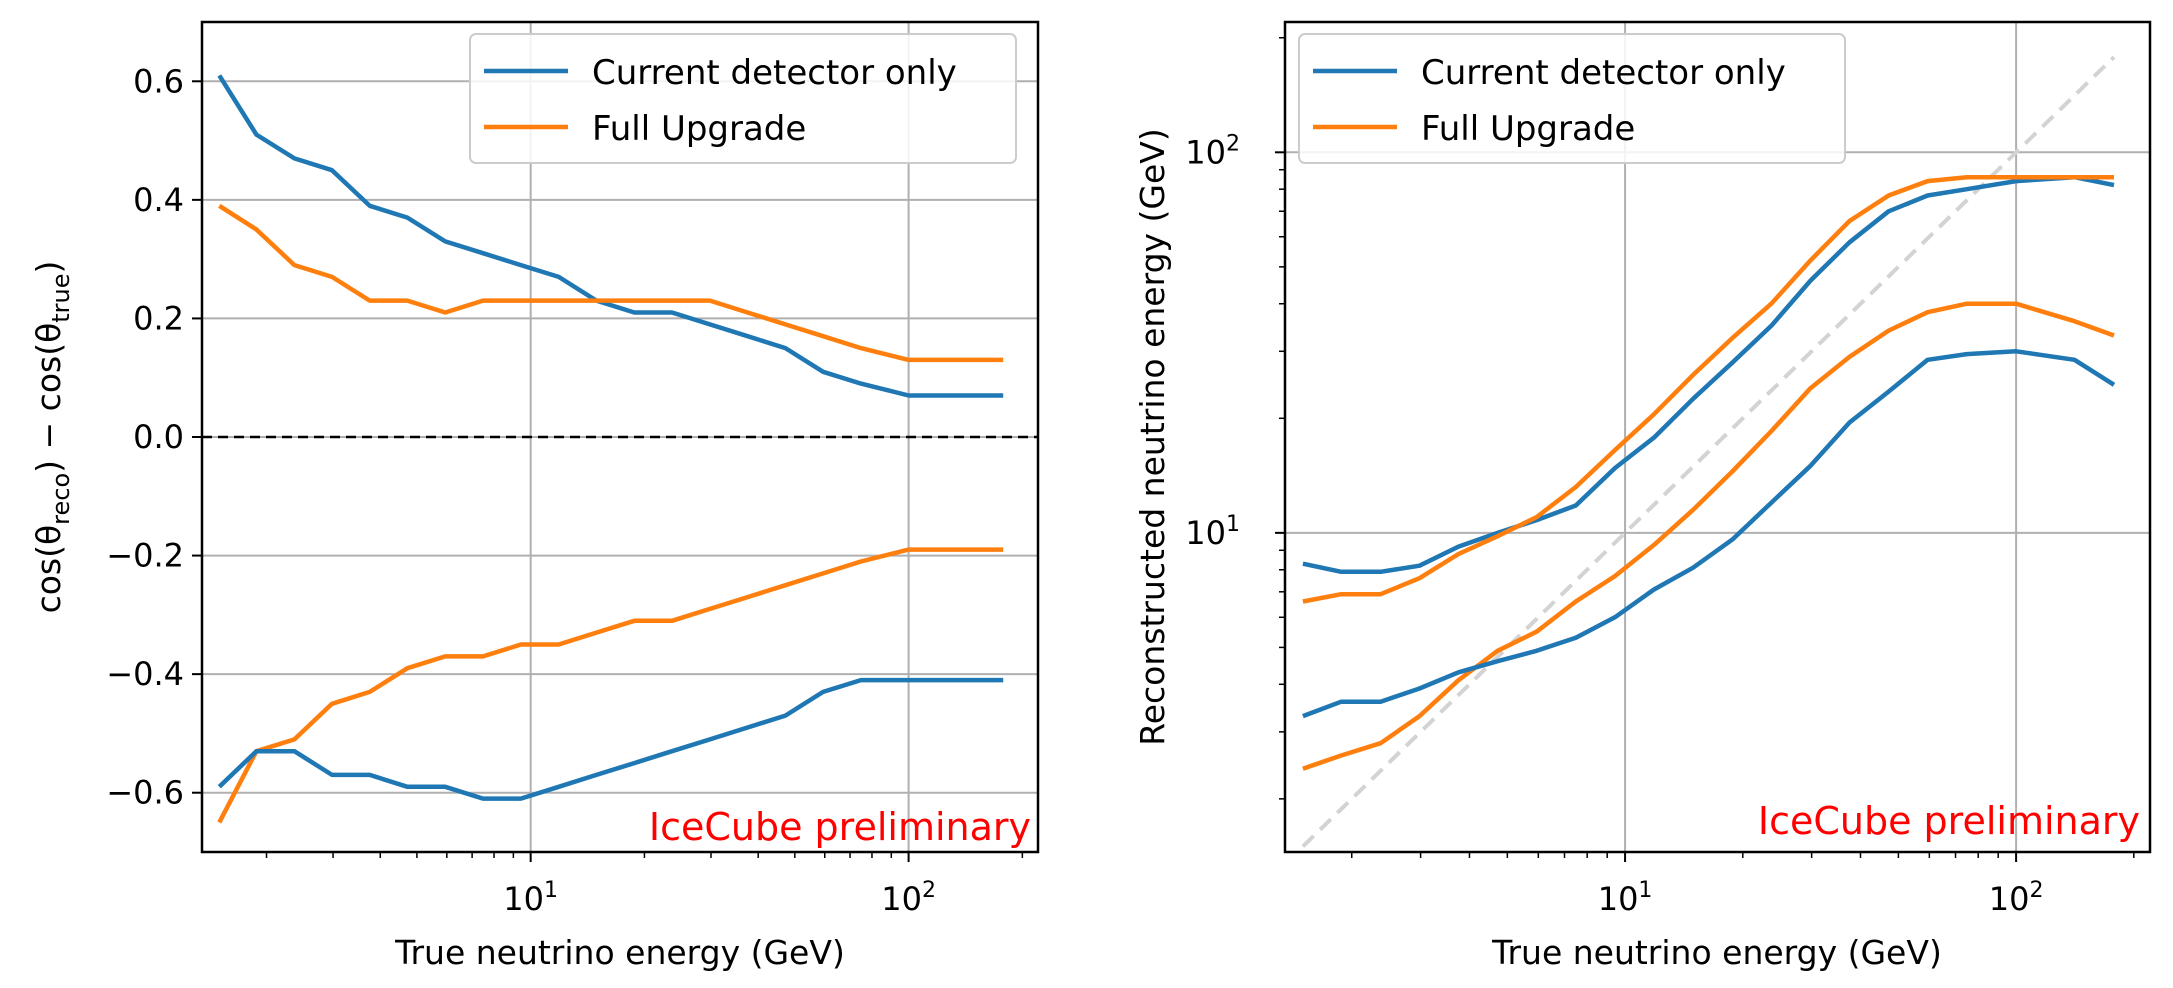 The height and width of the screenshot is (988, 2173). What do you see at coordinates (619, 952) in the screenshot?
I see `left-x-axis-label: True neutrino energy (GeV)` at bounding box center [619, 952].